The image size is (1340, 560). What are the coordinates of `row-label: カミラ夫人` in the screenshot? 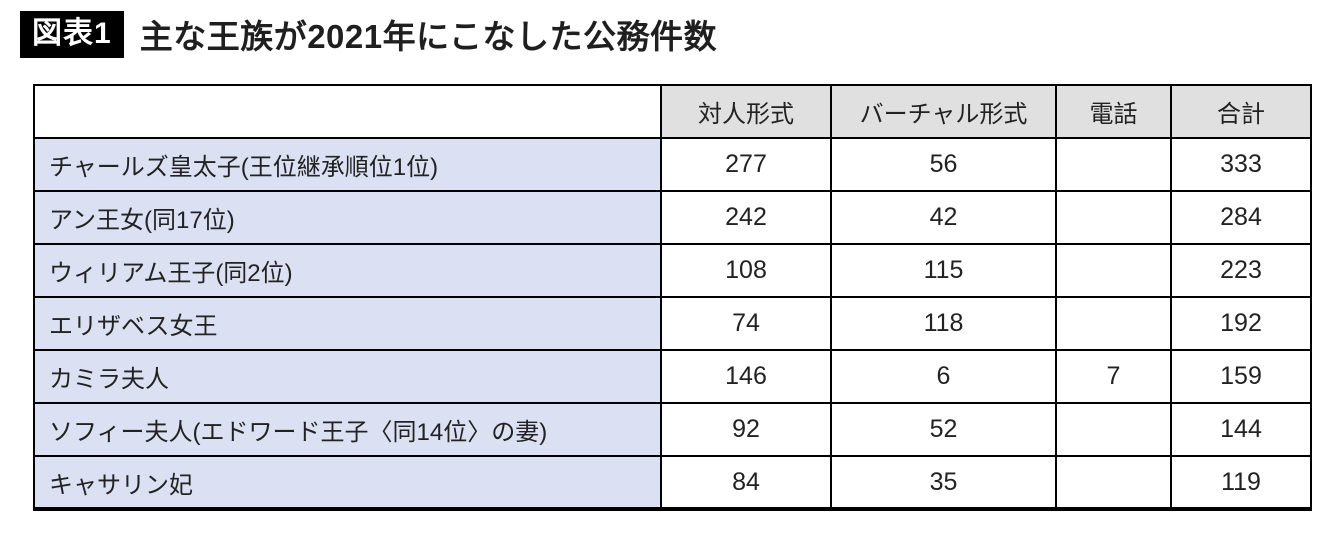 It's located at (347, 376).